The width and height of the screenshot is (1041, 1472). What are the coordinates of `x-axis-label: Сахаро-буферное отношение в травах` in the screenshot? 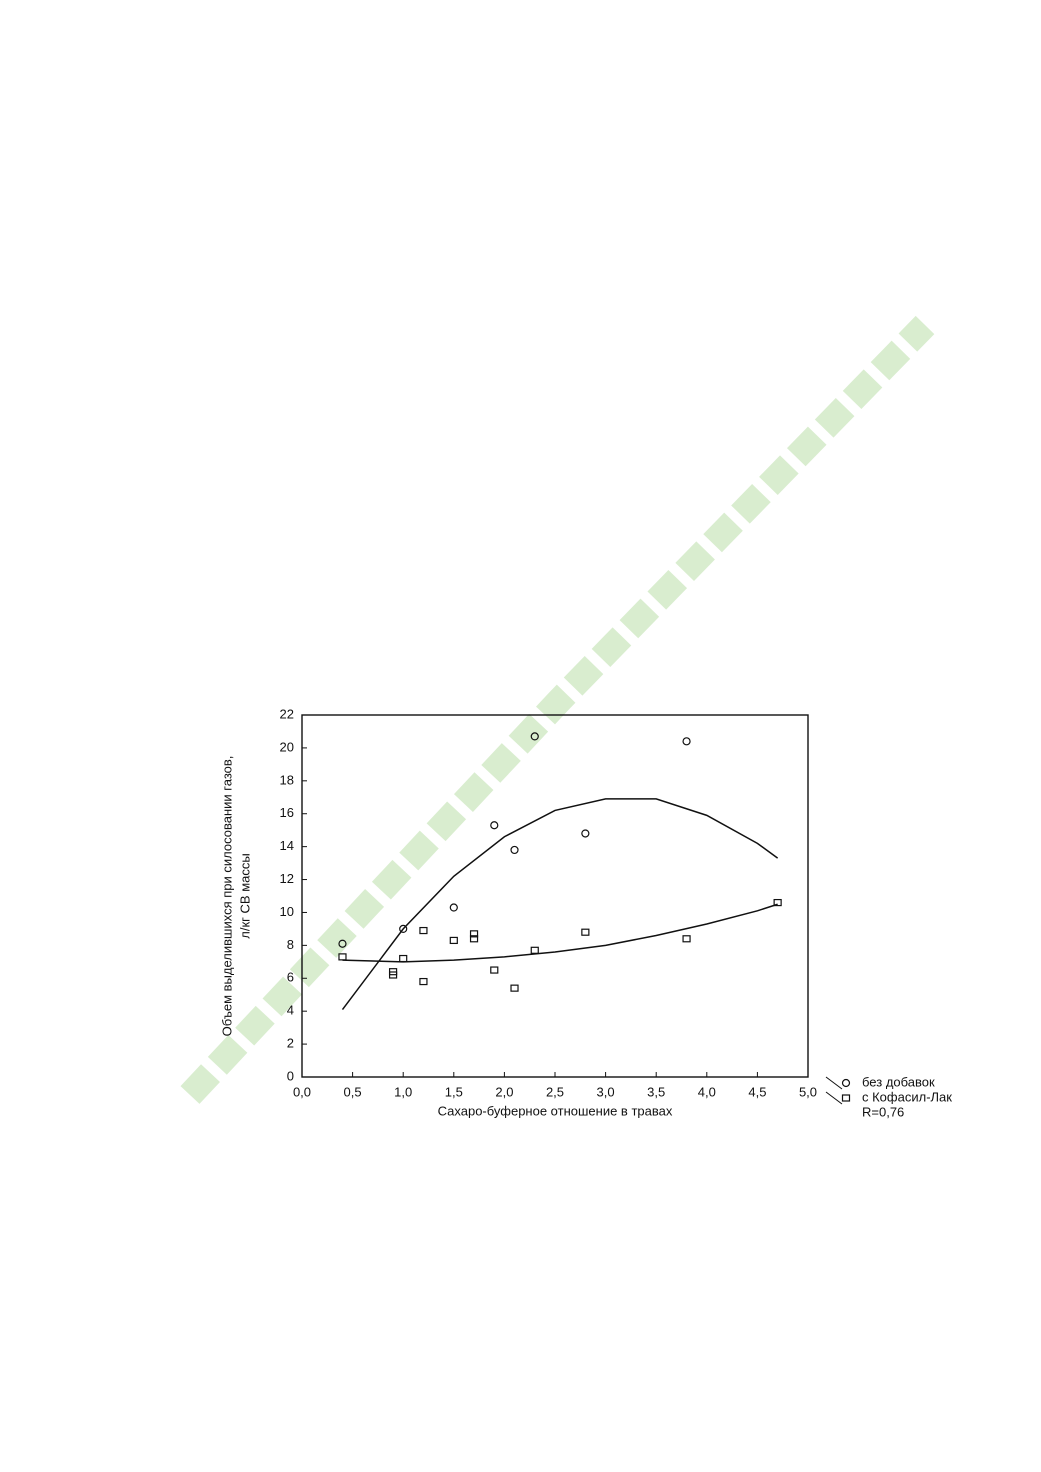 It's located at (555, 1110).